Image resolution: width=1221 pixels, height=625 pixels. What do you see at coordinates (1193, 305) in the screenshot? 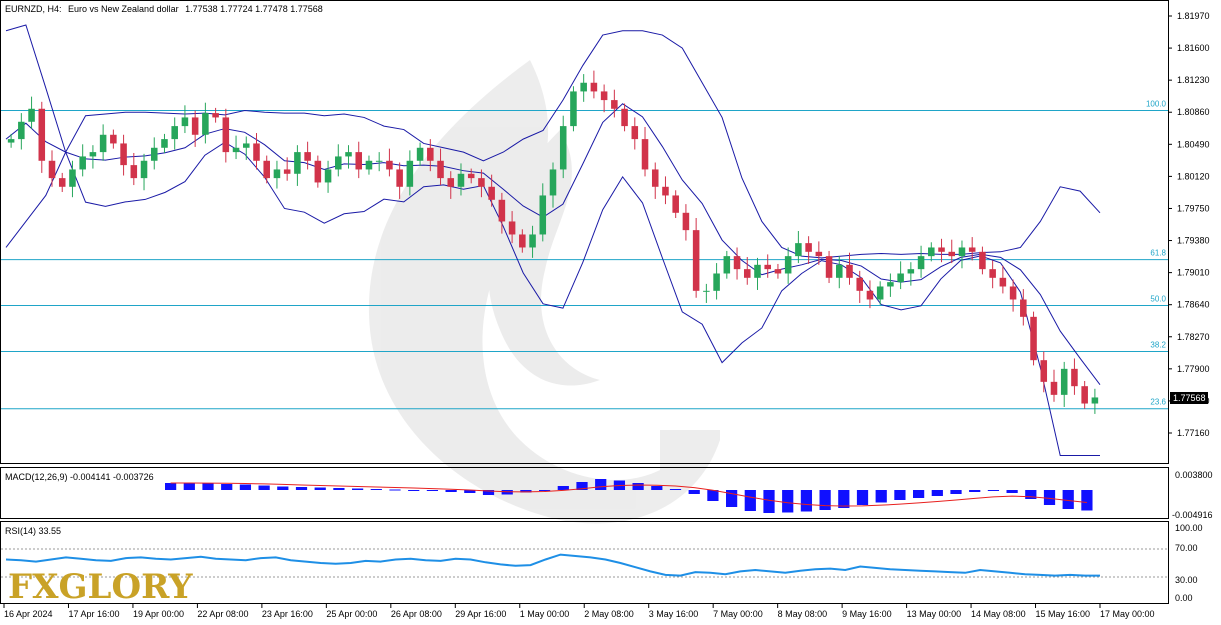
I see `price-tick-label: 1.78640` at bounding box center [1193, 305].